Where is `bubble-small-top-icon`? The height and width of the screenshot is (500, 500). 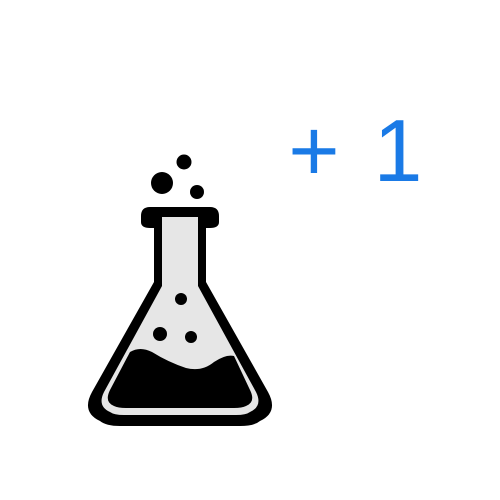
bubble-small-top-icon is located at coordinates (184, 162).